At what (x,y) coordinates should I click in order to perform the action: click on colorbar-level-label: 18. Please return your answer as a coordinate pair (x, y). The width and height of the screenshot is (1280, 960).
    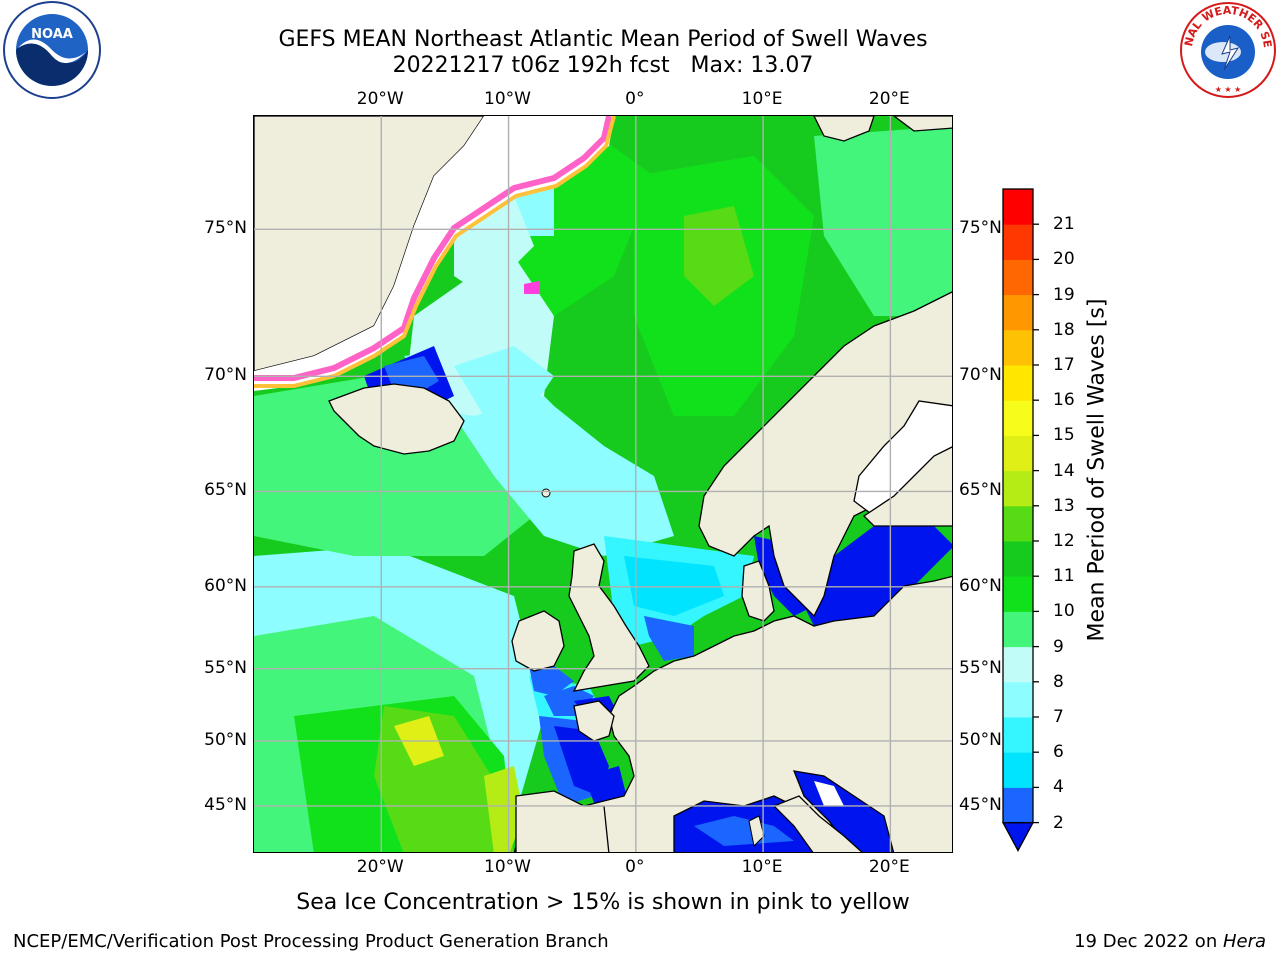
    Looking at the image, I should click on (1064, 329).